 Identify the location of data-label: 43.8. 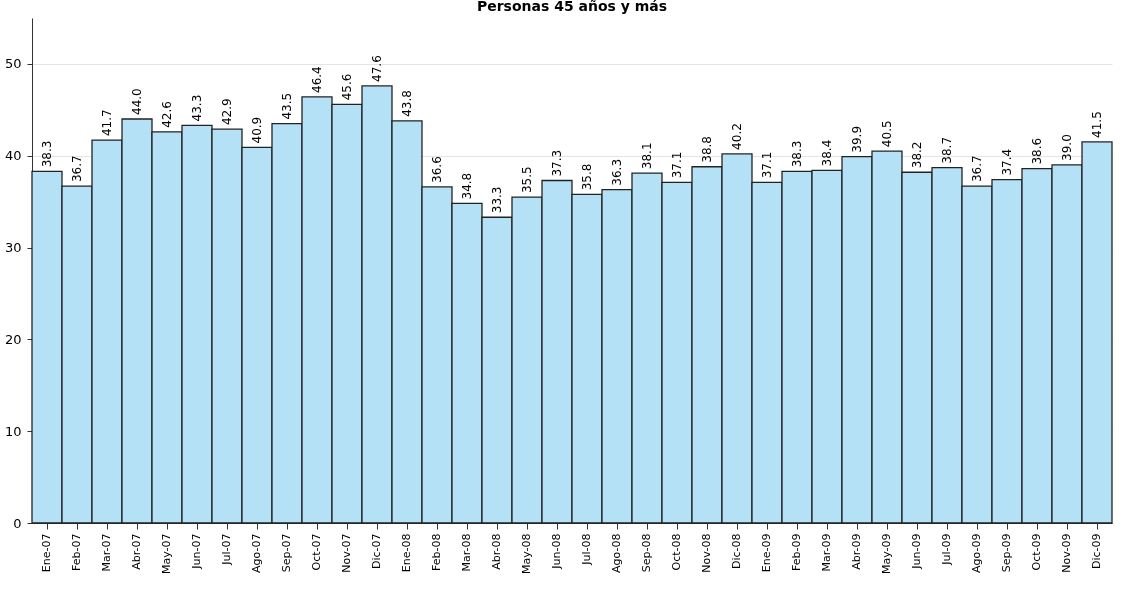
(407, 103).